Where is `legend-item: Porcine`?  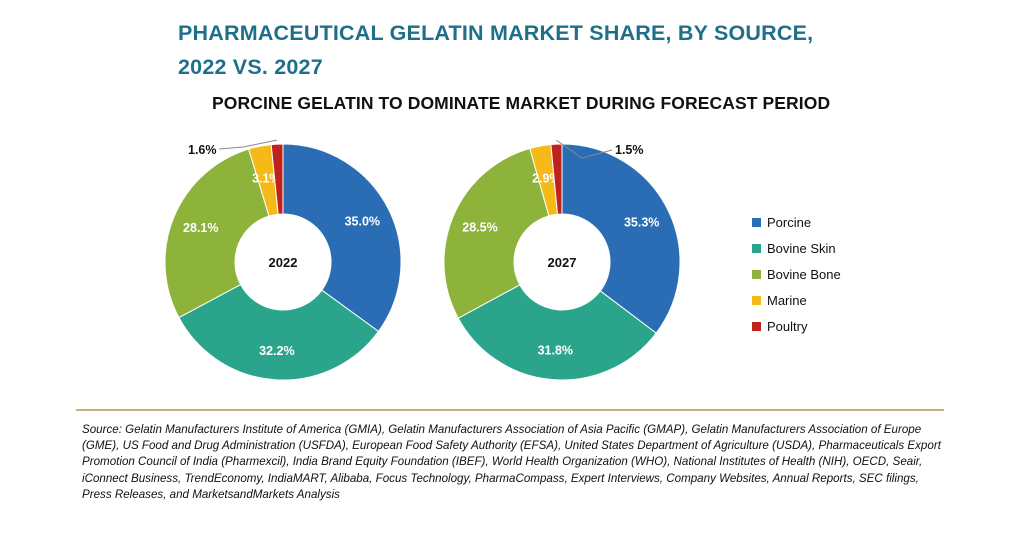
legend-item: Porcine is located at coordinates (796, 222).